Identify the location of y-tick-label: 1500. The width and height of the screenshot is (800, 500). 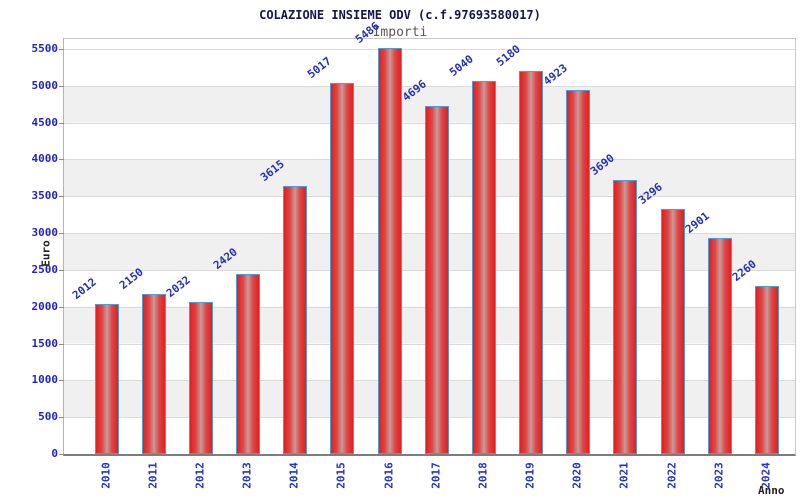
(45, 343).